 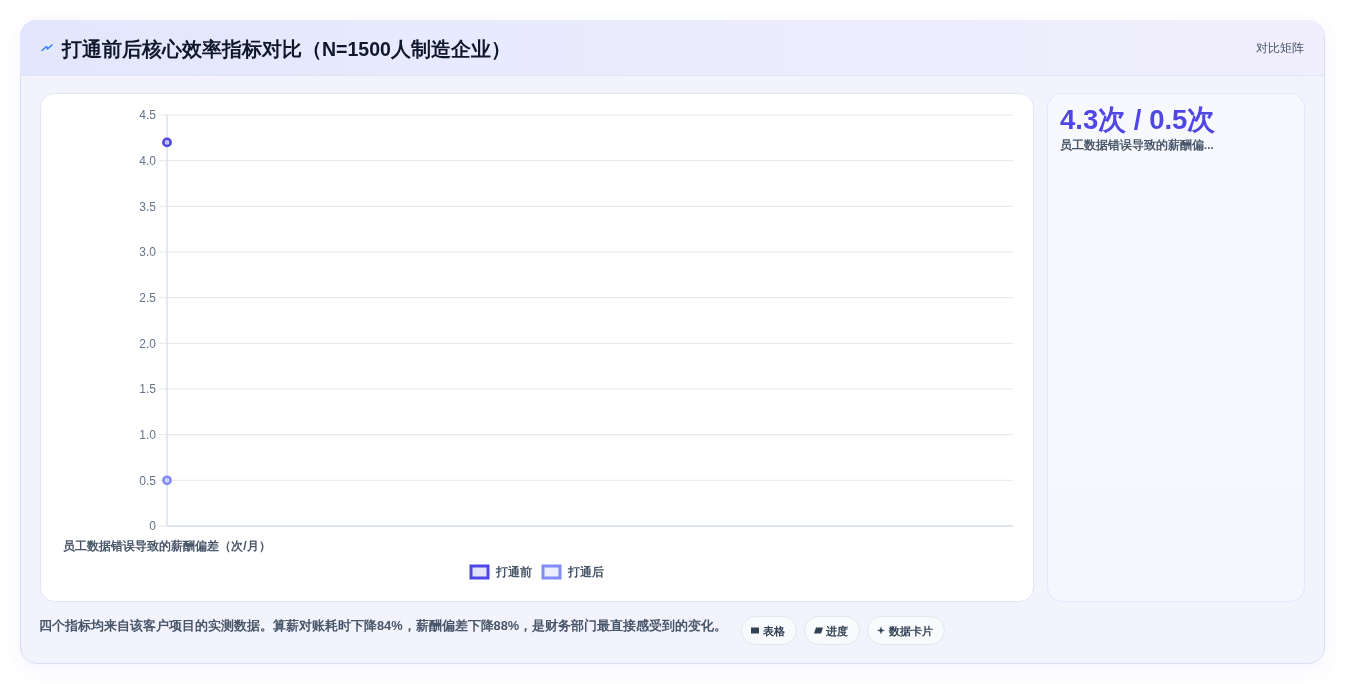 I want to click on y-tick-label: 2.0, so click(x=148, y=343).